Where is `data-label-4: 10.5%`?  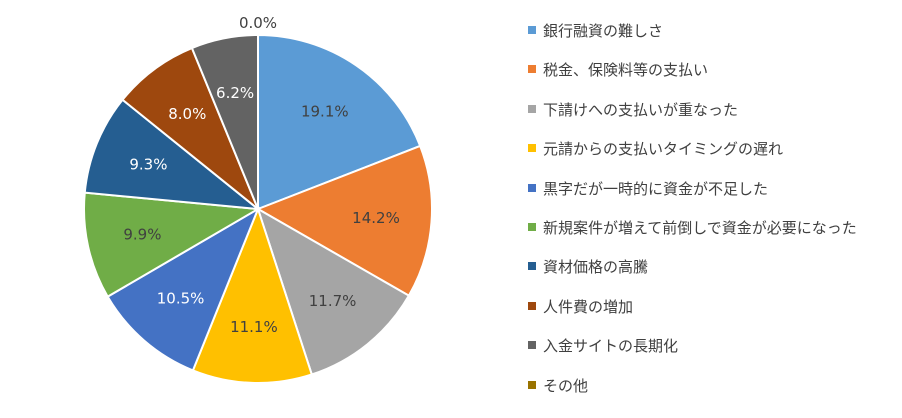
data-label-4: 10.5% is located at coordinates (181, 299).